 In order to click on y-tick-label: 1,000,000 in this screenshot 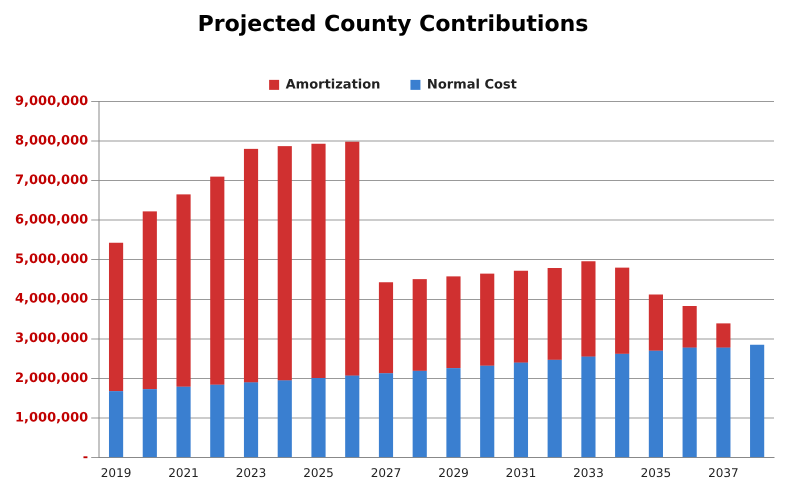, I will do `click(51, 418)`.